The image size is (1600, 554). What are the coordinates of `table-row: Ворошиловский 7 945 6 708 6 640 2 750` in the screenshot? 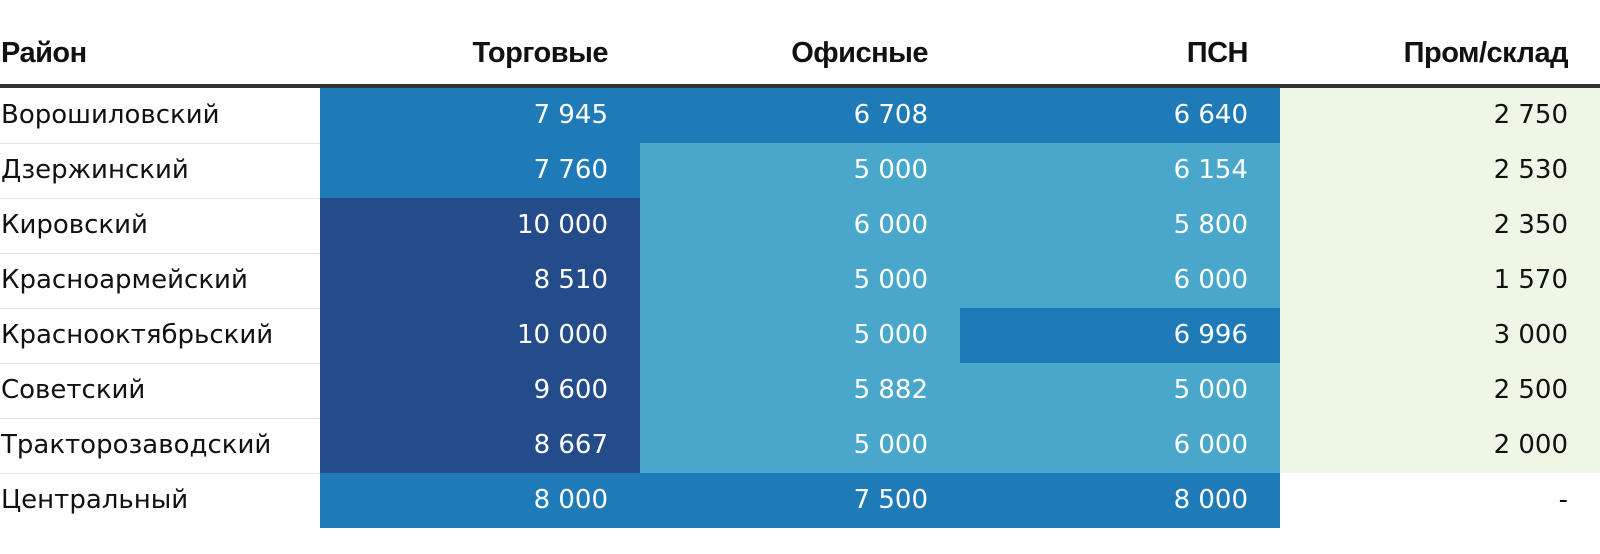 It's located at (800, 116).